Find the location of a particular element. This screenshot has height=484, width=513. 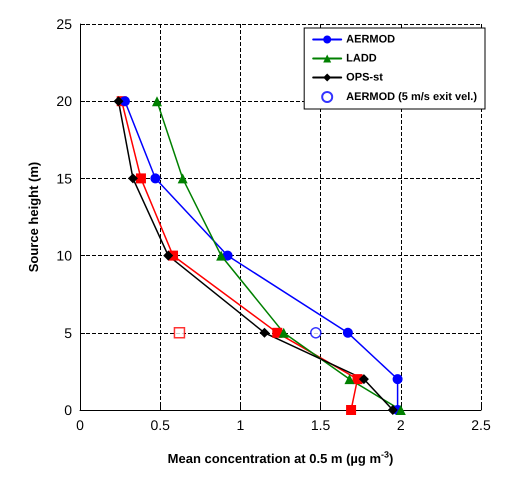

y-tick-label: 15 is located at coordinates (64, 178).